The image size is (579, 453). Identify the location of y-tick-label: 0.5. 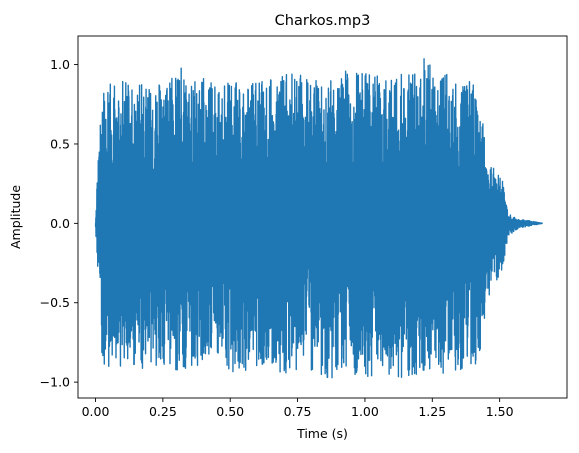
(60, 143).